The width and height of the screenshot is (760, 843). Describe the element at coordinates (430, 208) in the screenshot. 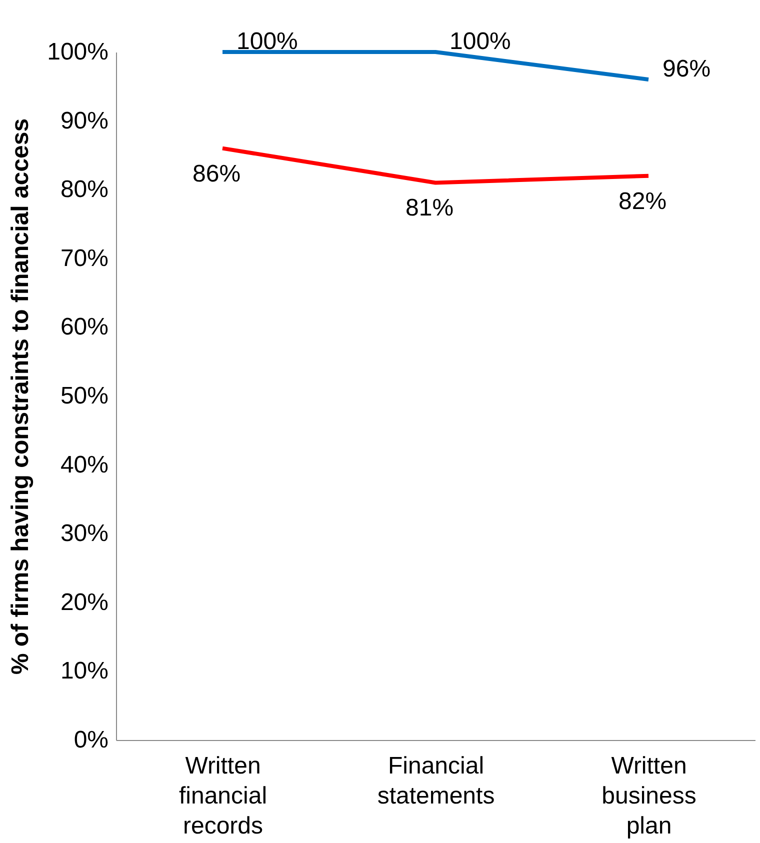

I see `data-label: 81%` at that location.